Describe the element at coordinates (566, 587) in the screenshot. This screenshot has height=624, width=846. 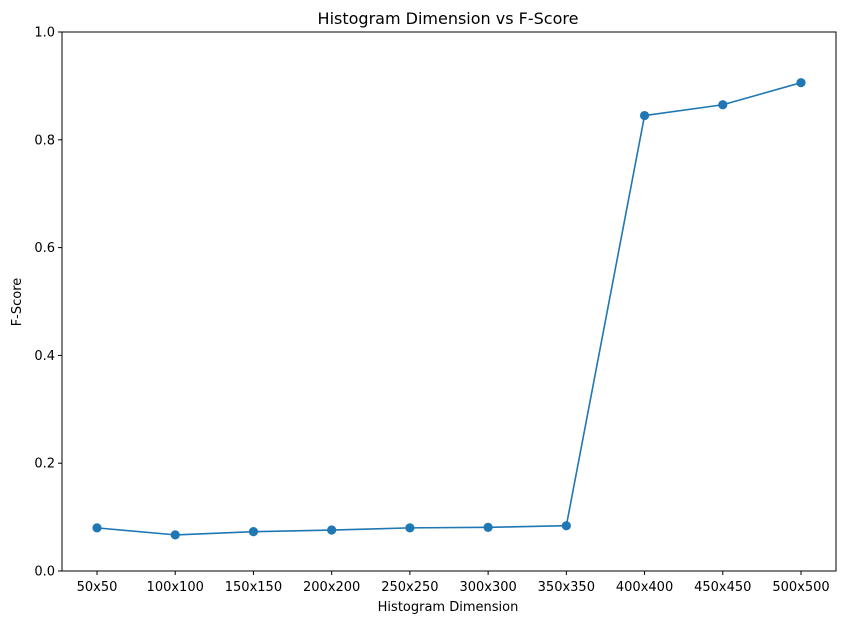
I see `x-tick-label: 350x350` at that location.